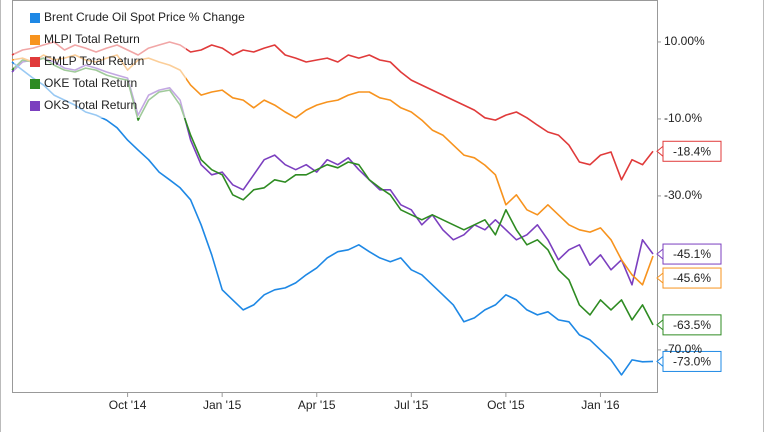  What do you see at coordinates (600, 405) in the screenshot?
I see `x-tick-label: Jan '16` at bounding box center [600, 405].